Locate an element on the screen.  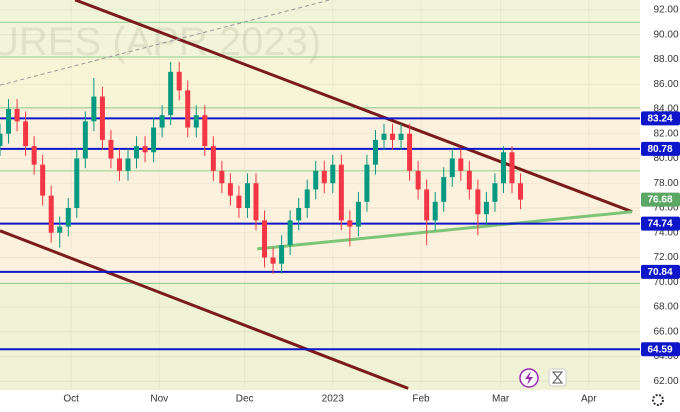
y-tick-label: 62.00 is located at coordinates (665, 381).